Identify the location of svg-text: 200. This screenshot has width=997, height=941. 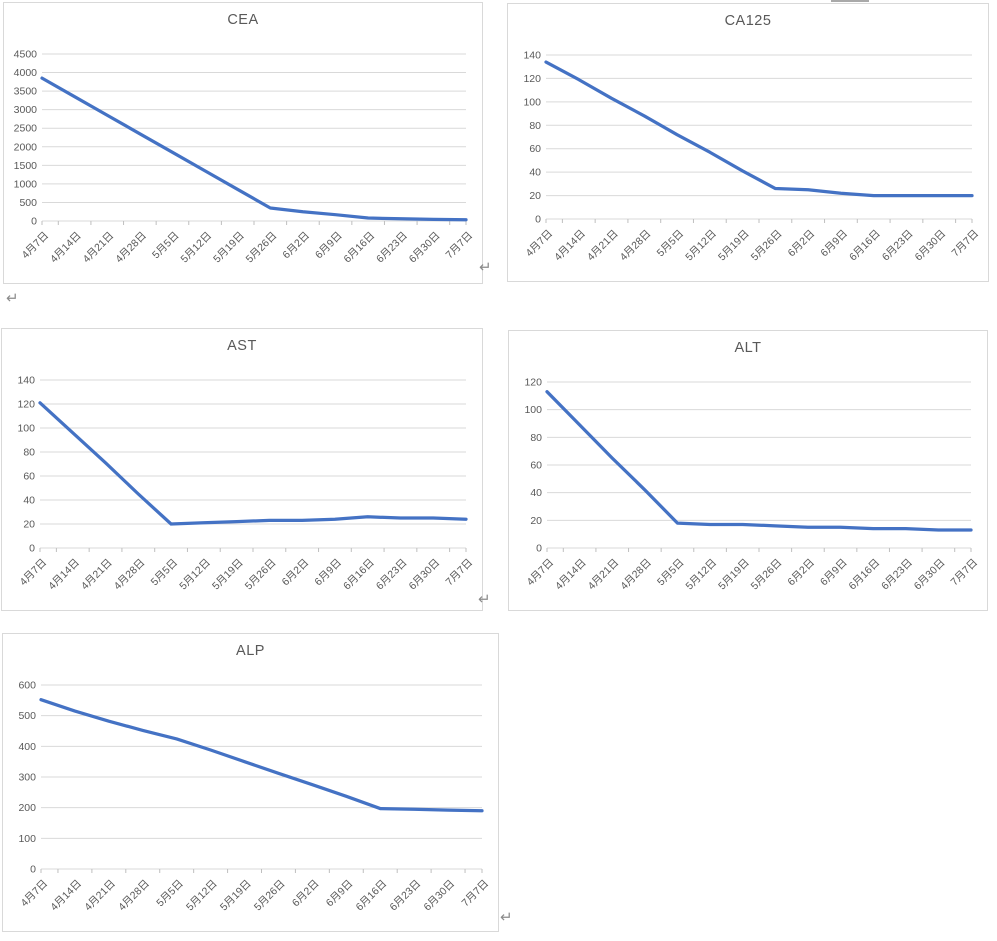
(27, 808).